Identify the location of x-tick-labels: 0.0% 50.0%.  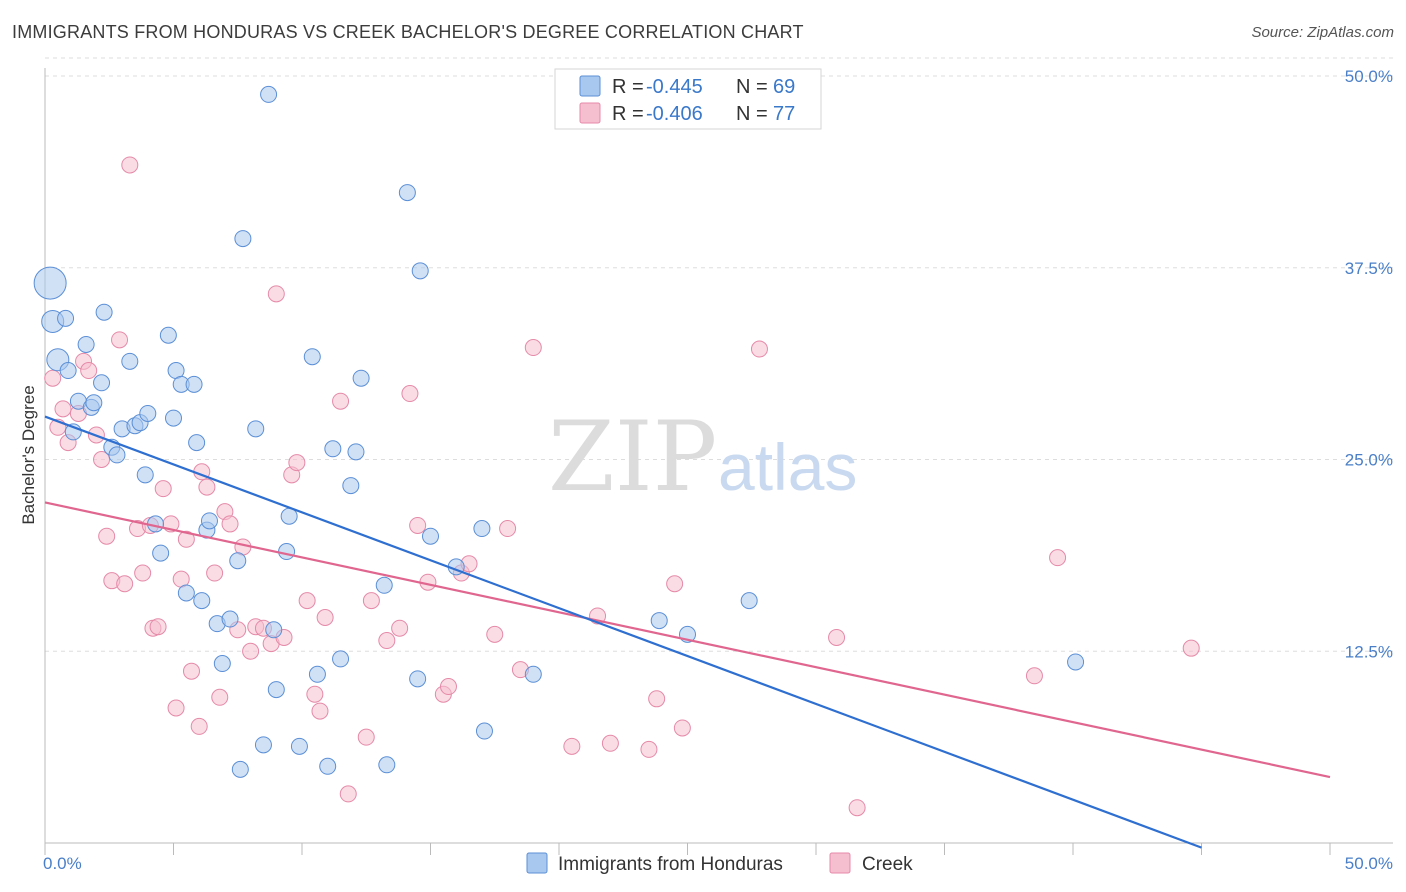
(718, 863).